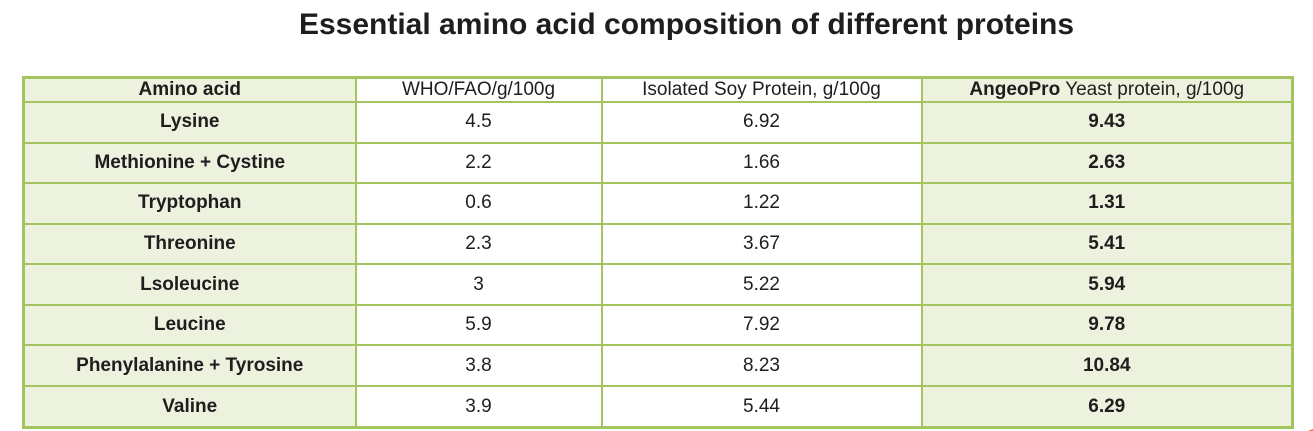  I want to click on who-fao-value-cell: 4.5, so click(478, 122).